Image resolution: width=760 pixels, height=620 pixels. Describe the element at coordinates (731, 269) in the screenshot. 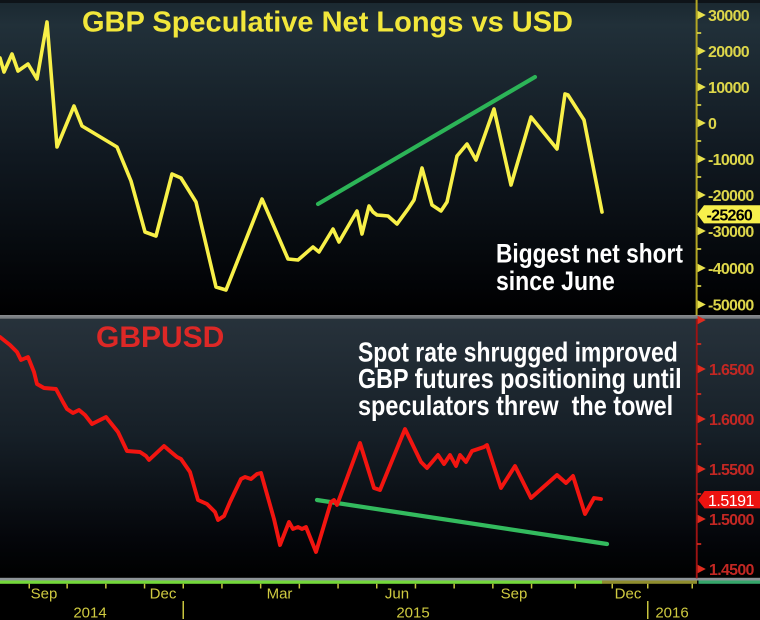

I see `svg-text: -40000` at that location.